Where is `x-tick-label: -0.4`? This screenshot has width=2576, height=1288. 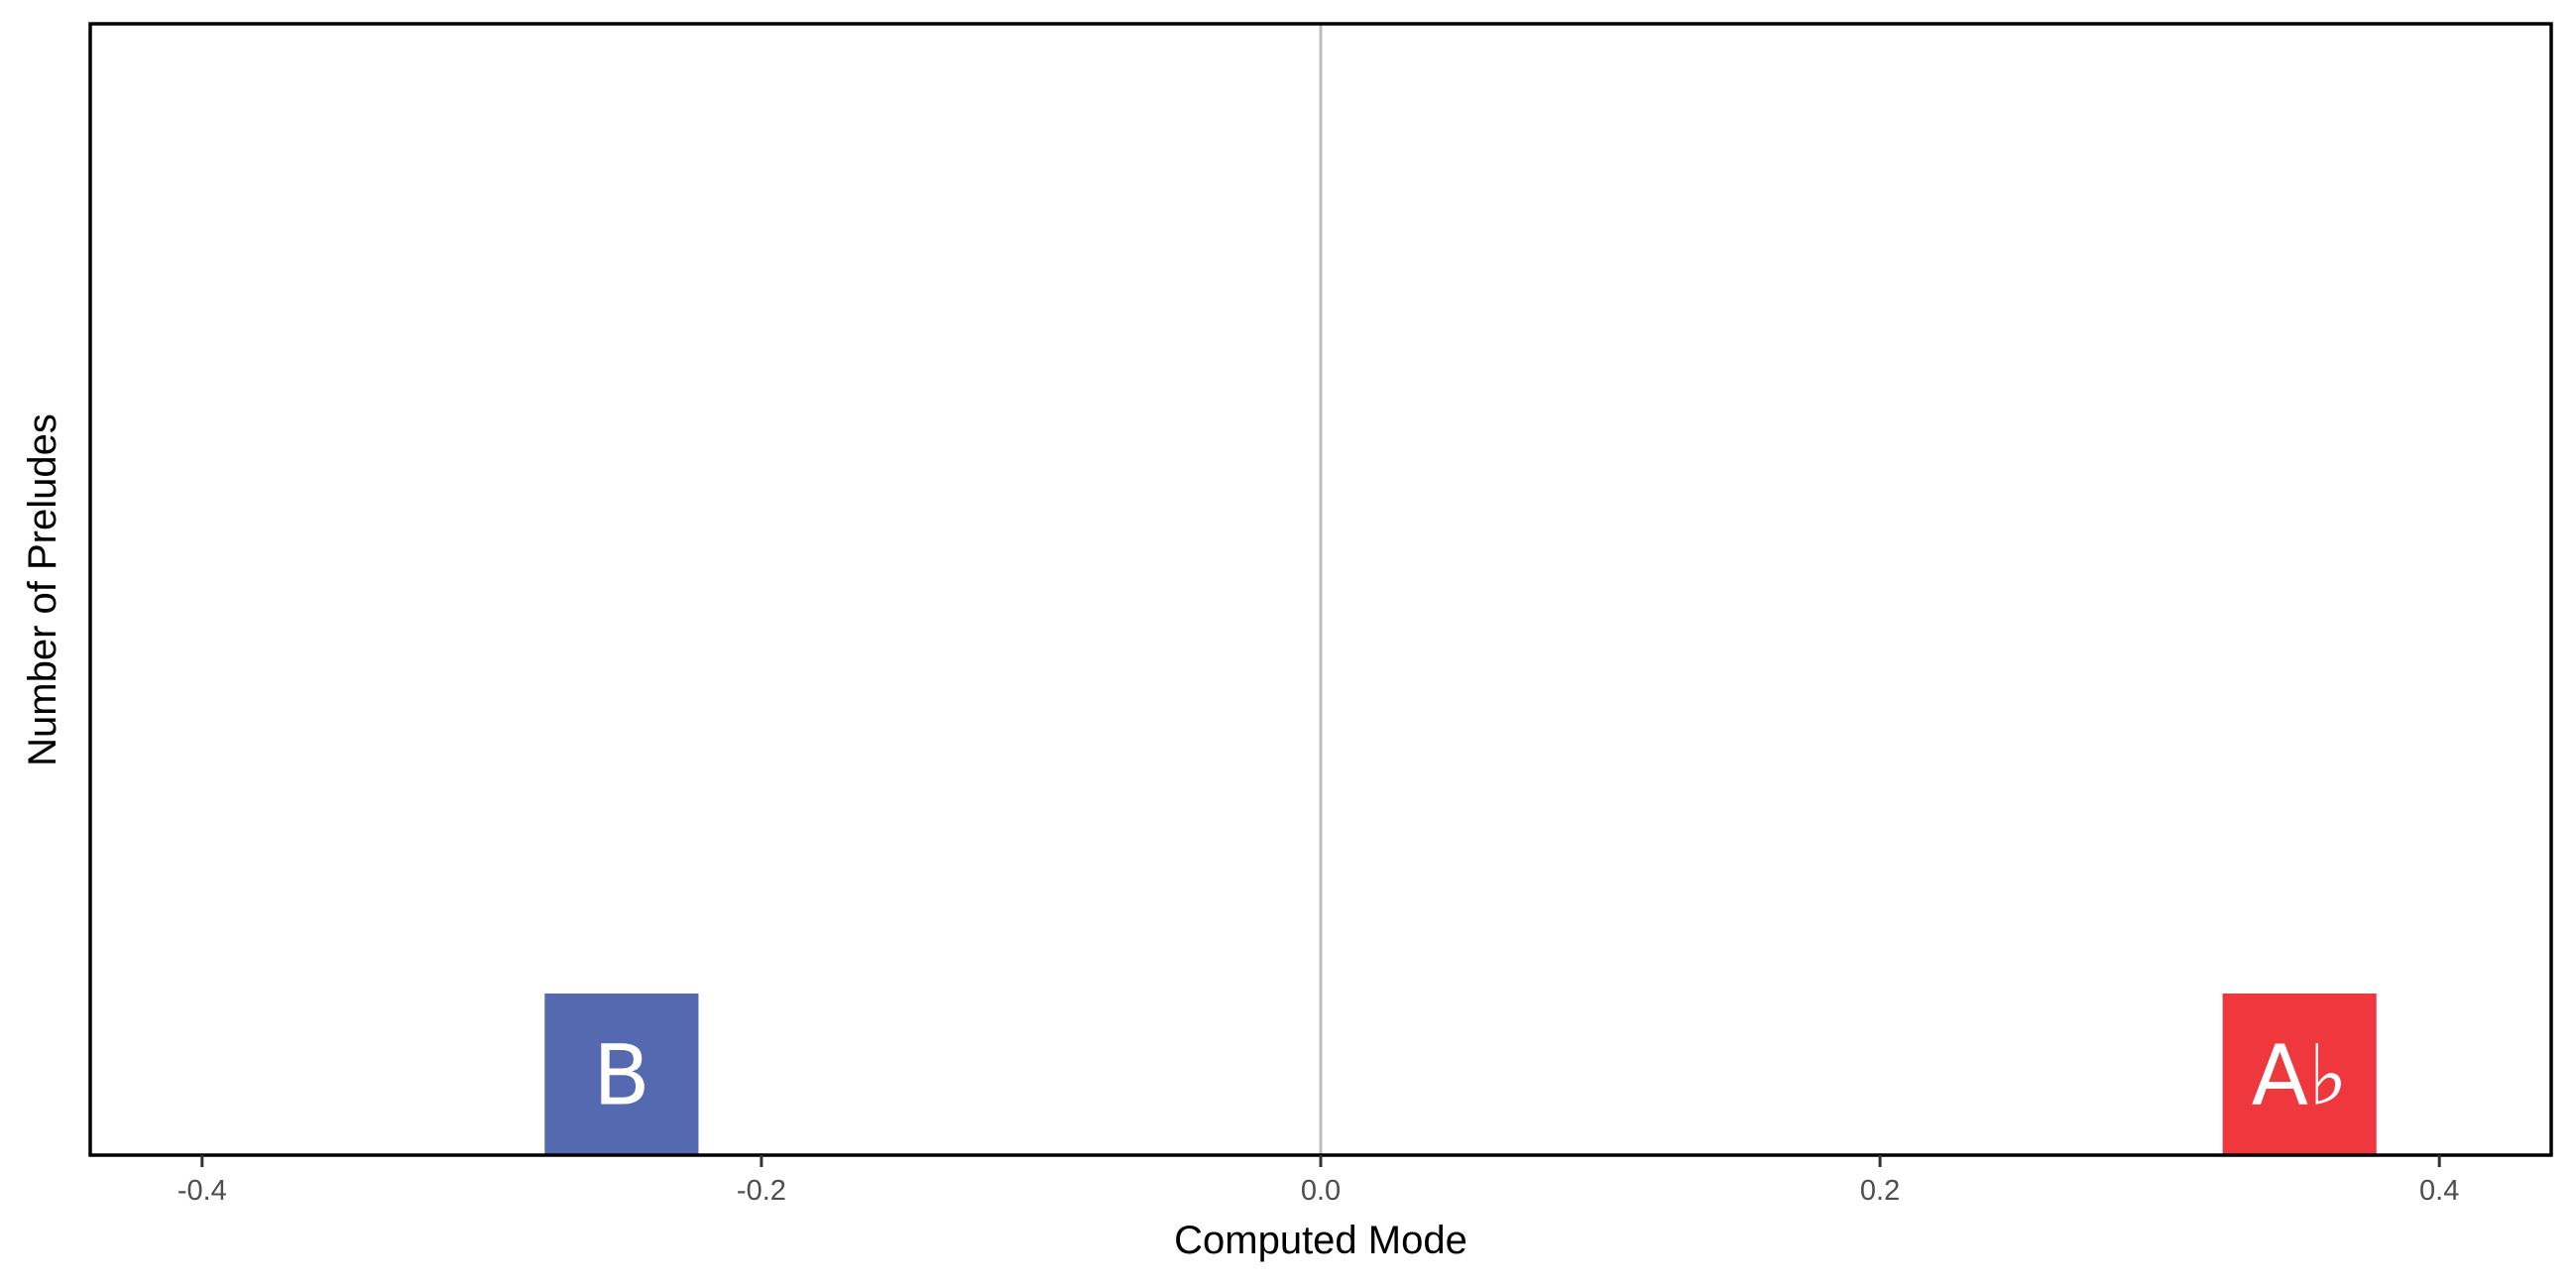 x-tick-label: -0.4 is located at coordinates (202, 1191).